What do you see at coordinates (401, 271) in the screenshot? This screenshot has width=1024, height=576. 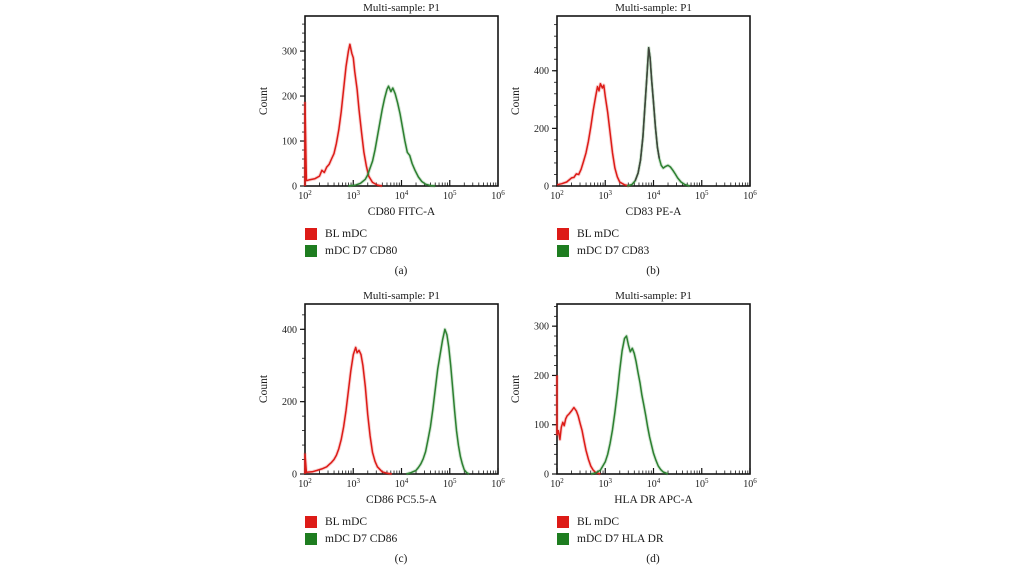 I see `panel-letter: (a)` at bounding box center [401, 271].